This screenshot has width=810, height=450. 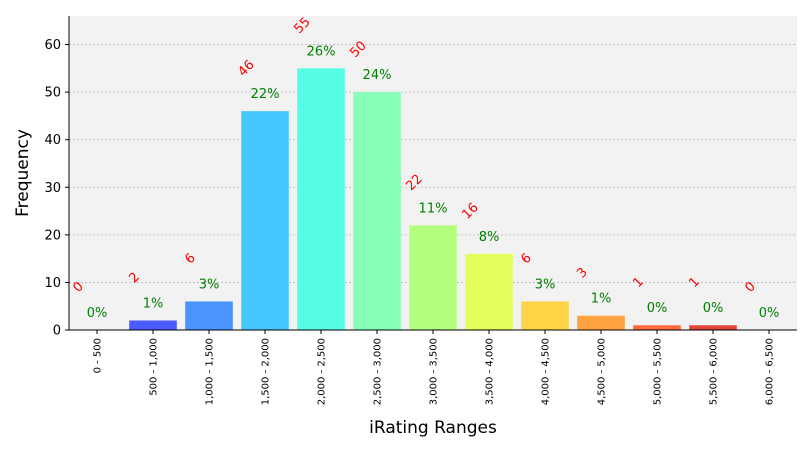 I want to click on y-ticks: 0 10 20 30 40 50 60, so click(x=56, y=188).